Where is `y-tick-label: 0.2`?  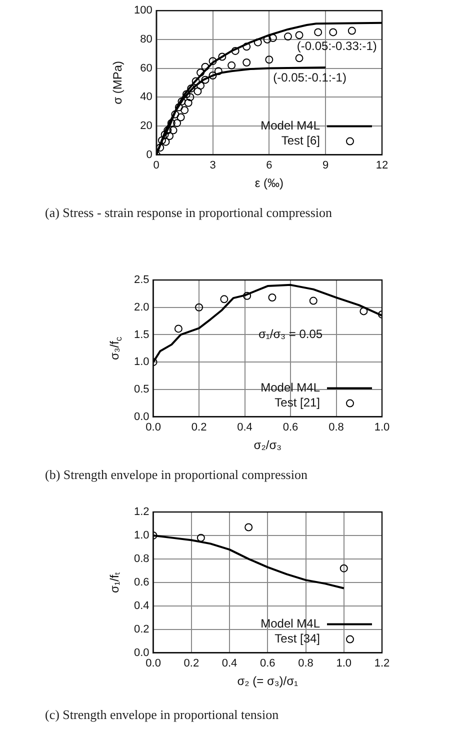 y-tick-label: 0.2 is located at coordinates (142, 629).